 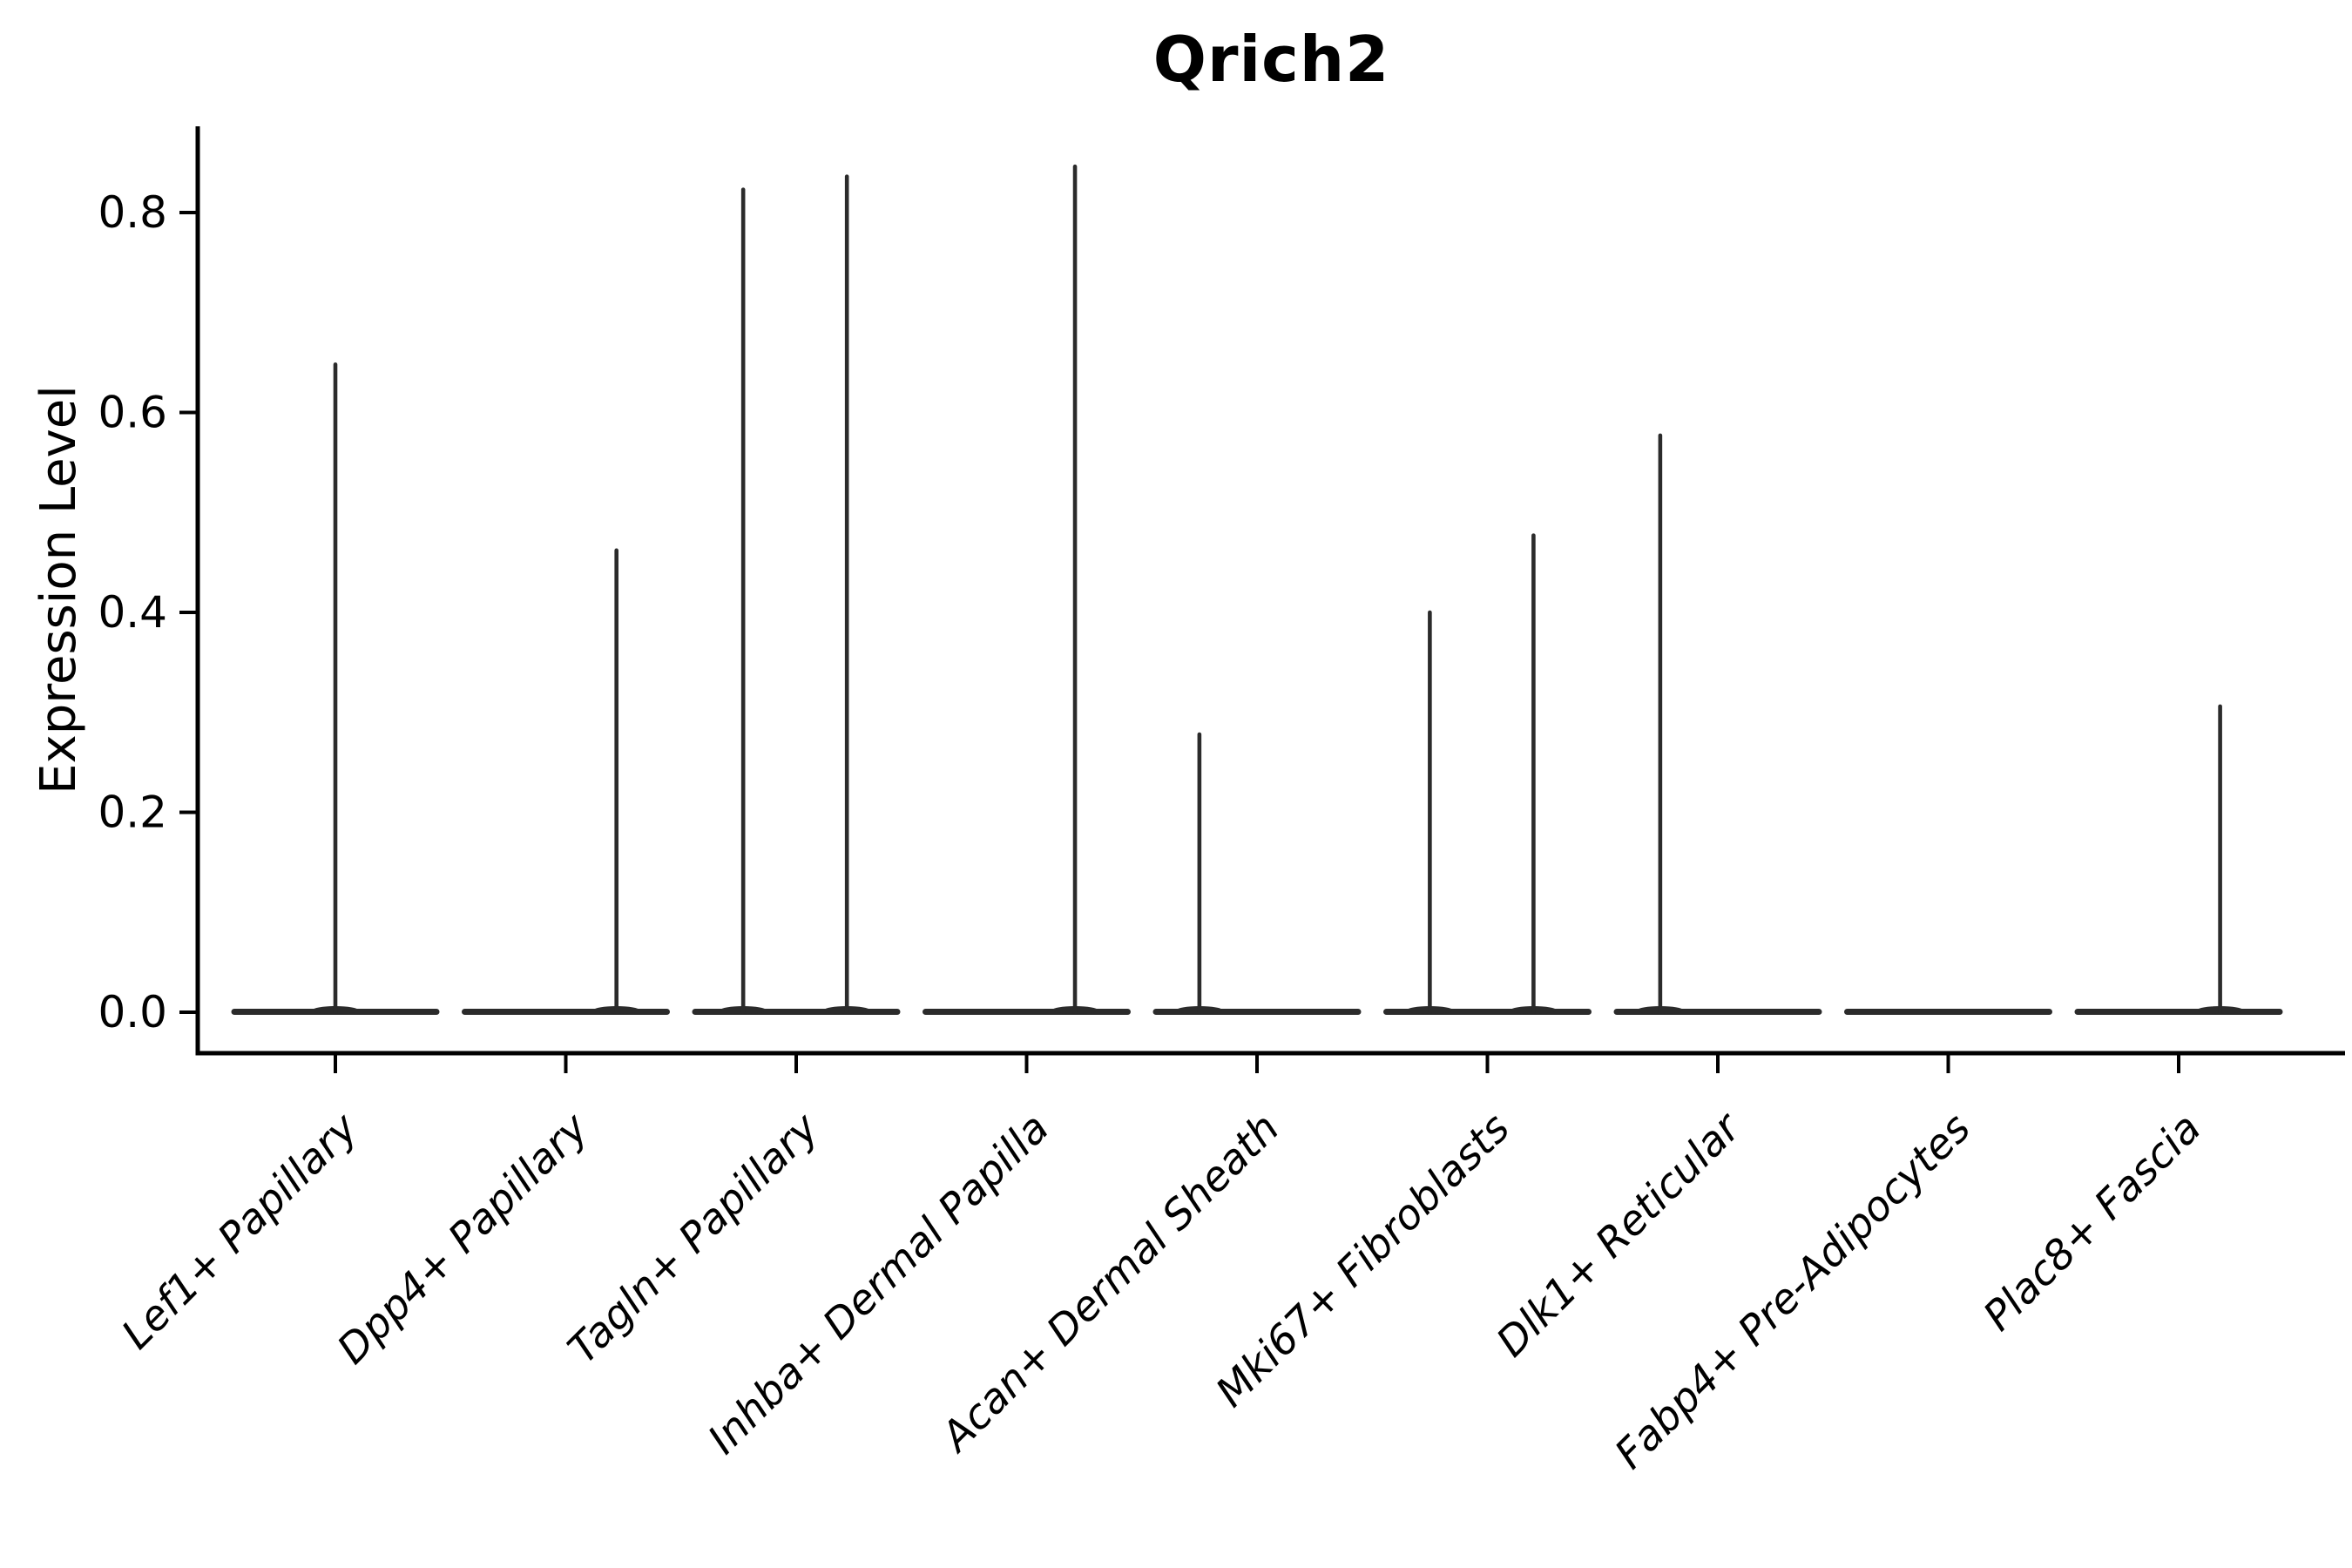 I want to click on y-tick-label: 0.0, so click(x=132, y=1012).